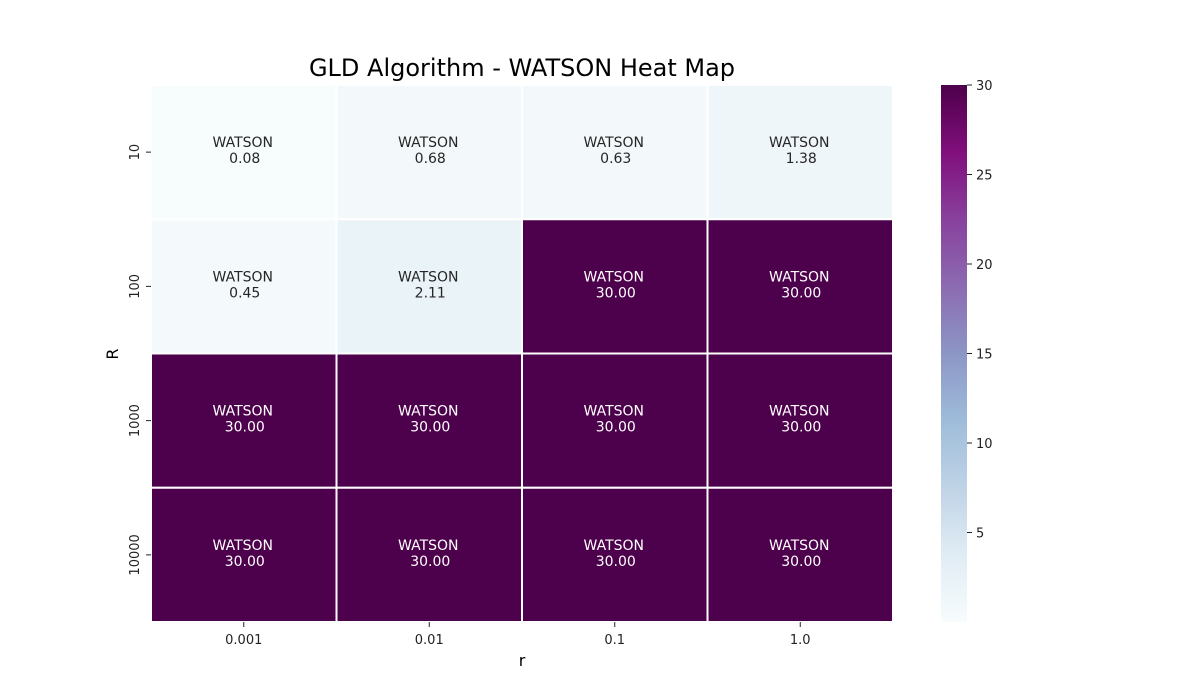 The image size is (1200, 700). I want to click on x-axis-ticks: 0.001 0.01 0.1 1.0, so click(518, 635).